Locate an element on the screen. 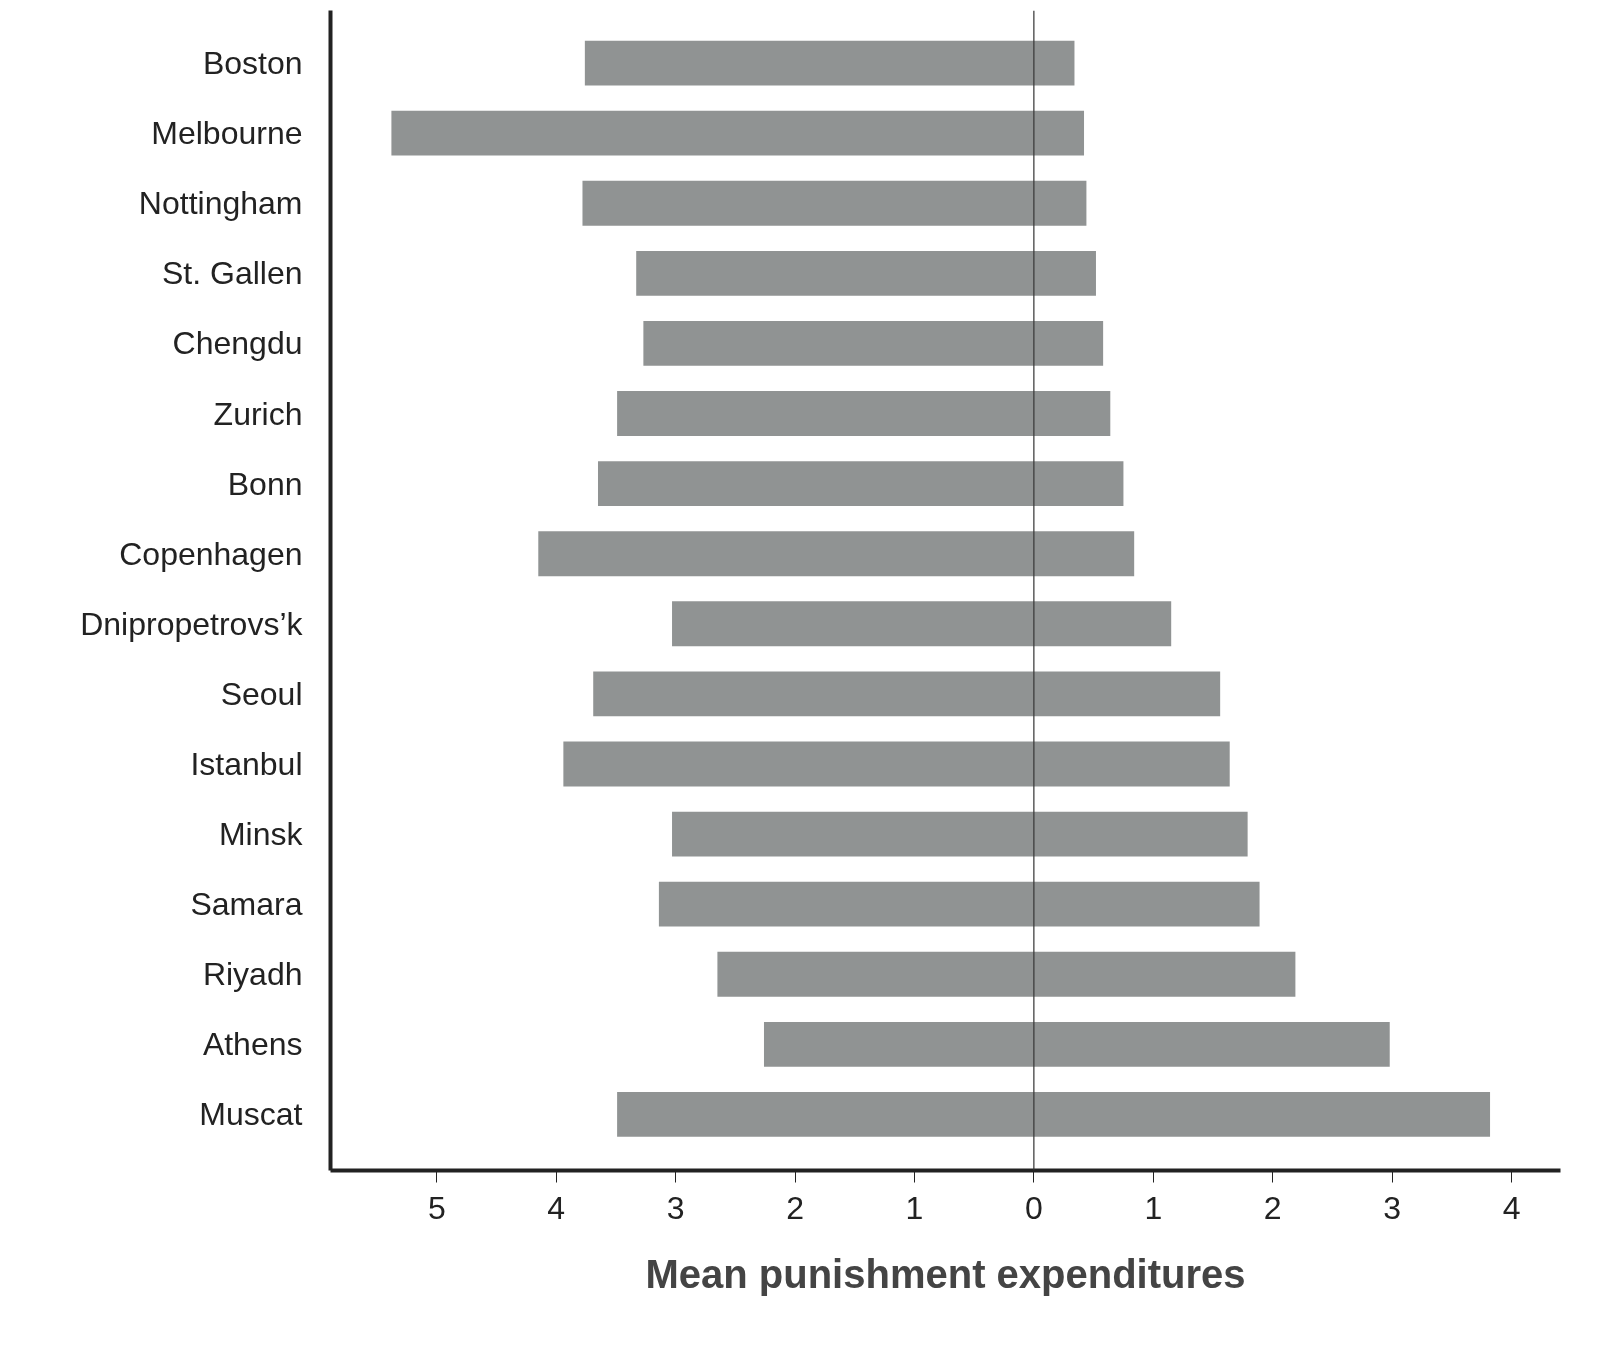 The width and height of the screenshot is (1608, 1355). y-tick-label: Athens is located at coordinates (252, 1044).